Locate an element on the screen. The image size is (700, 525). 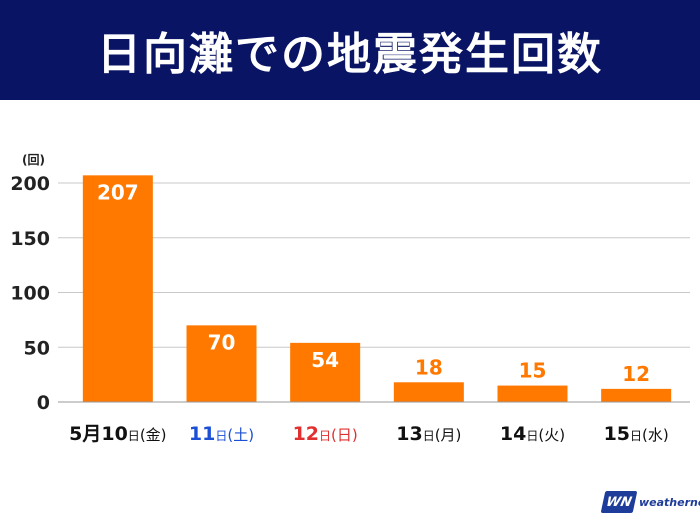
weathernews-logo: WN weathernews is located at coordinates (650, 502).